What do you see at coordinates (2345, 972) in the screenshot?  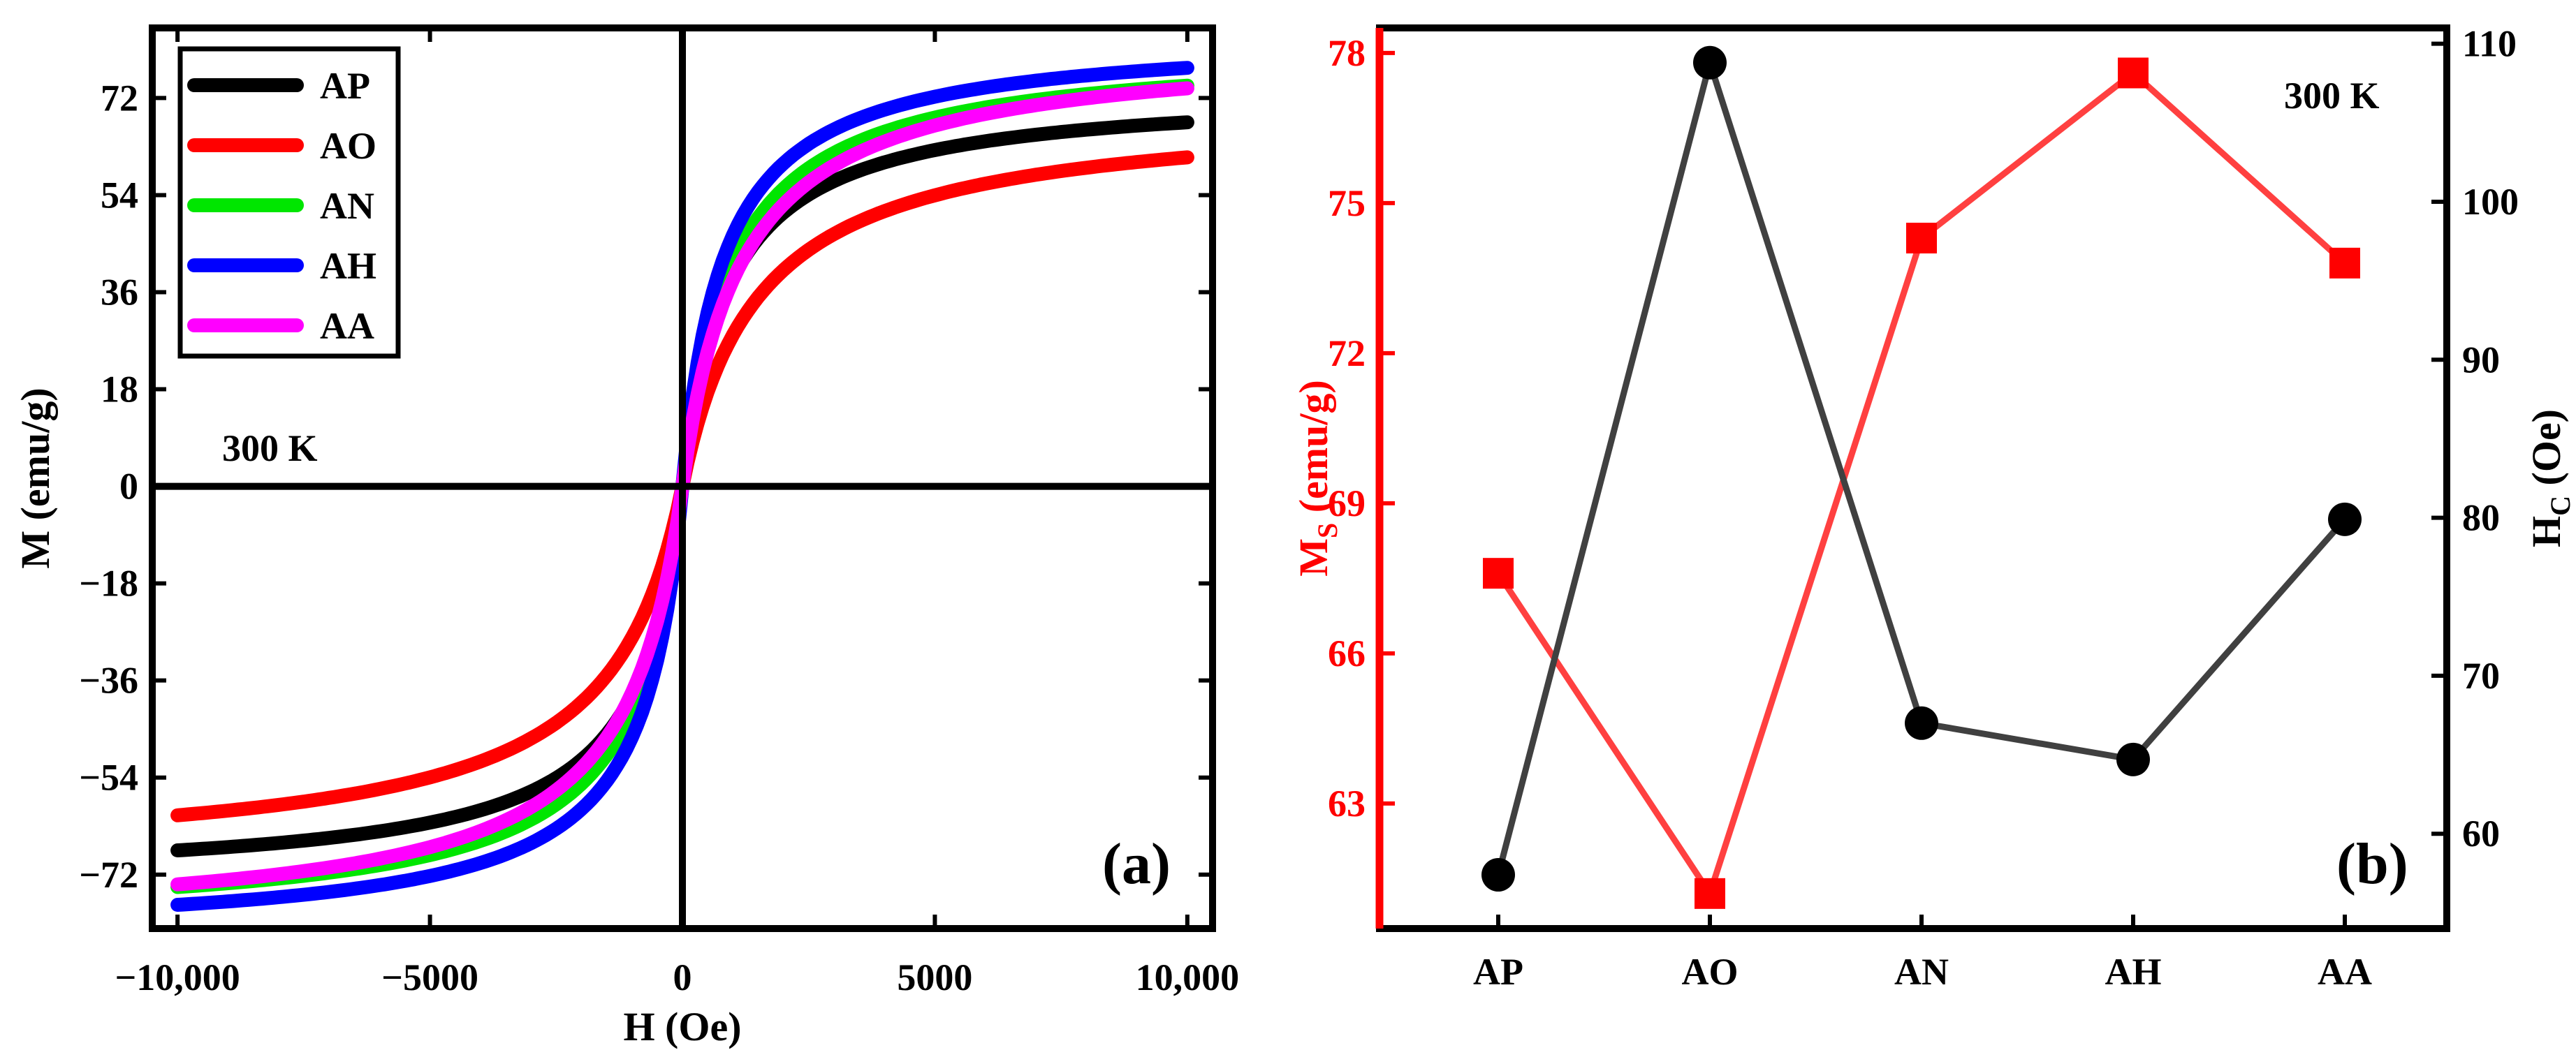 I see `category-label-aa: AA` at bounding box center [2345, 972].